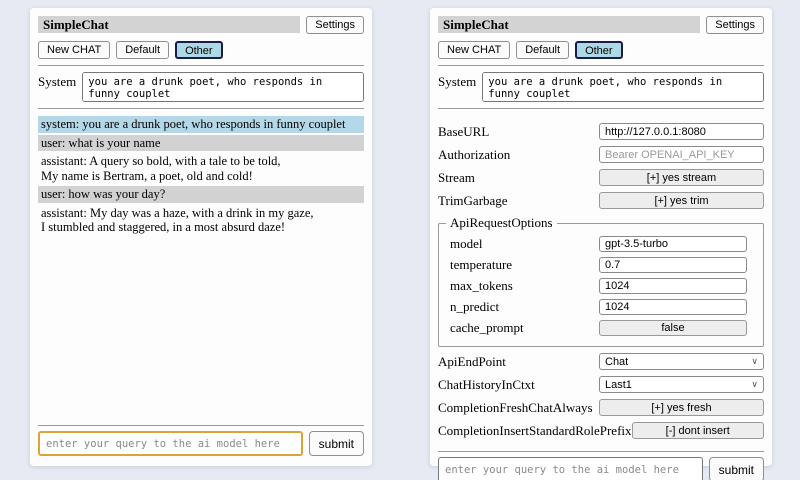  Describe the element at coordinates (515, 407) in the screenshot. I see `completion-fresh-chat-always-label: CompletionFreshChatAlways` at that location.